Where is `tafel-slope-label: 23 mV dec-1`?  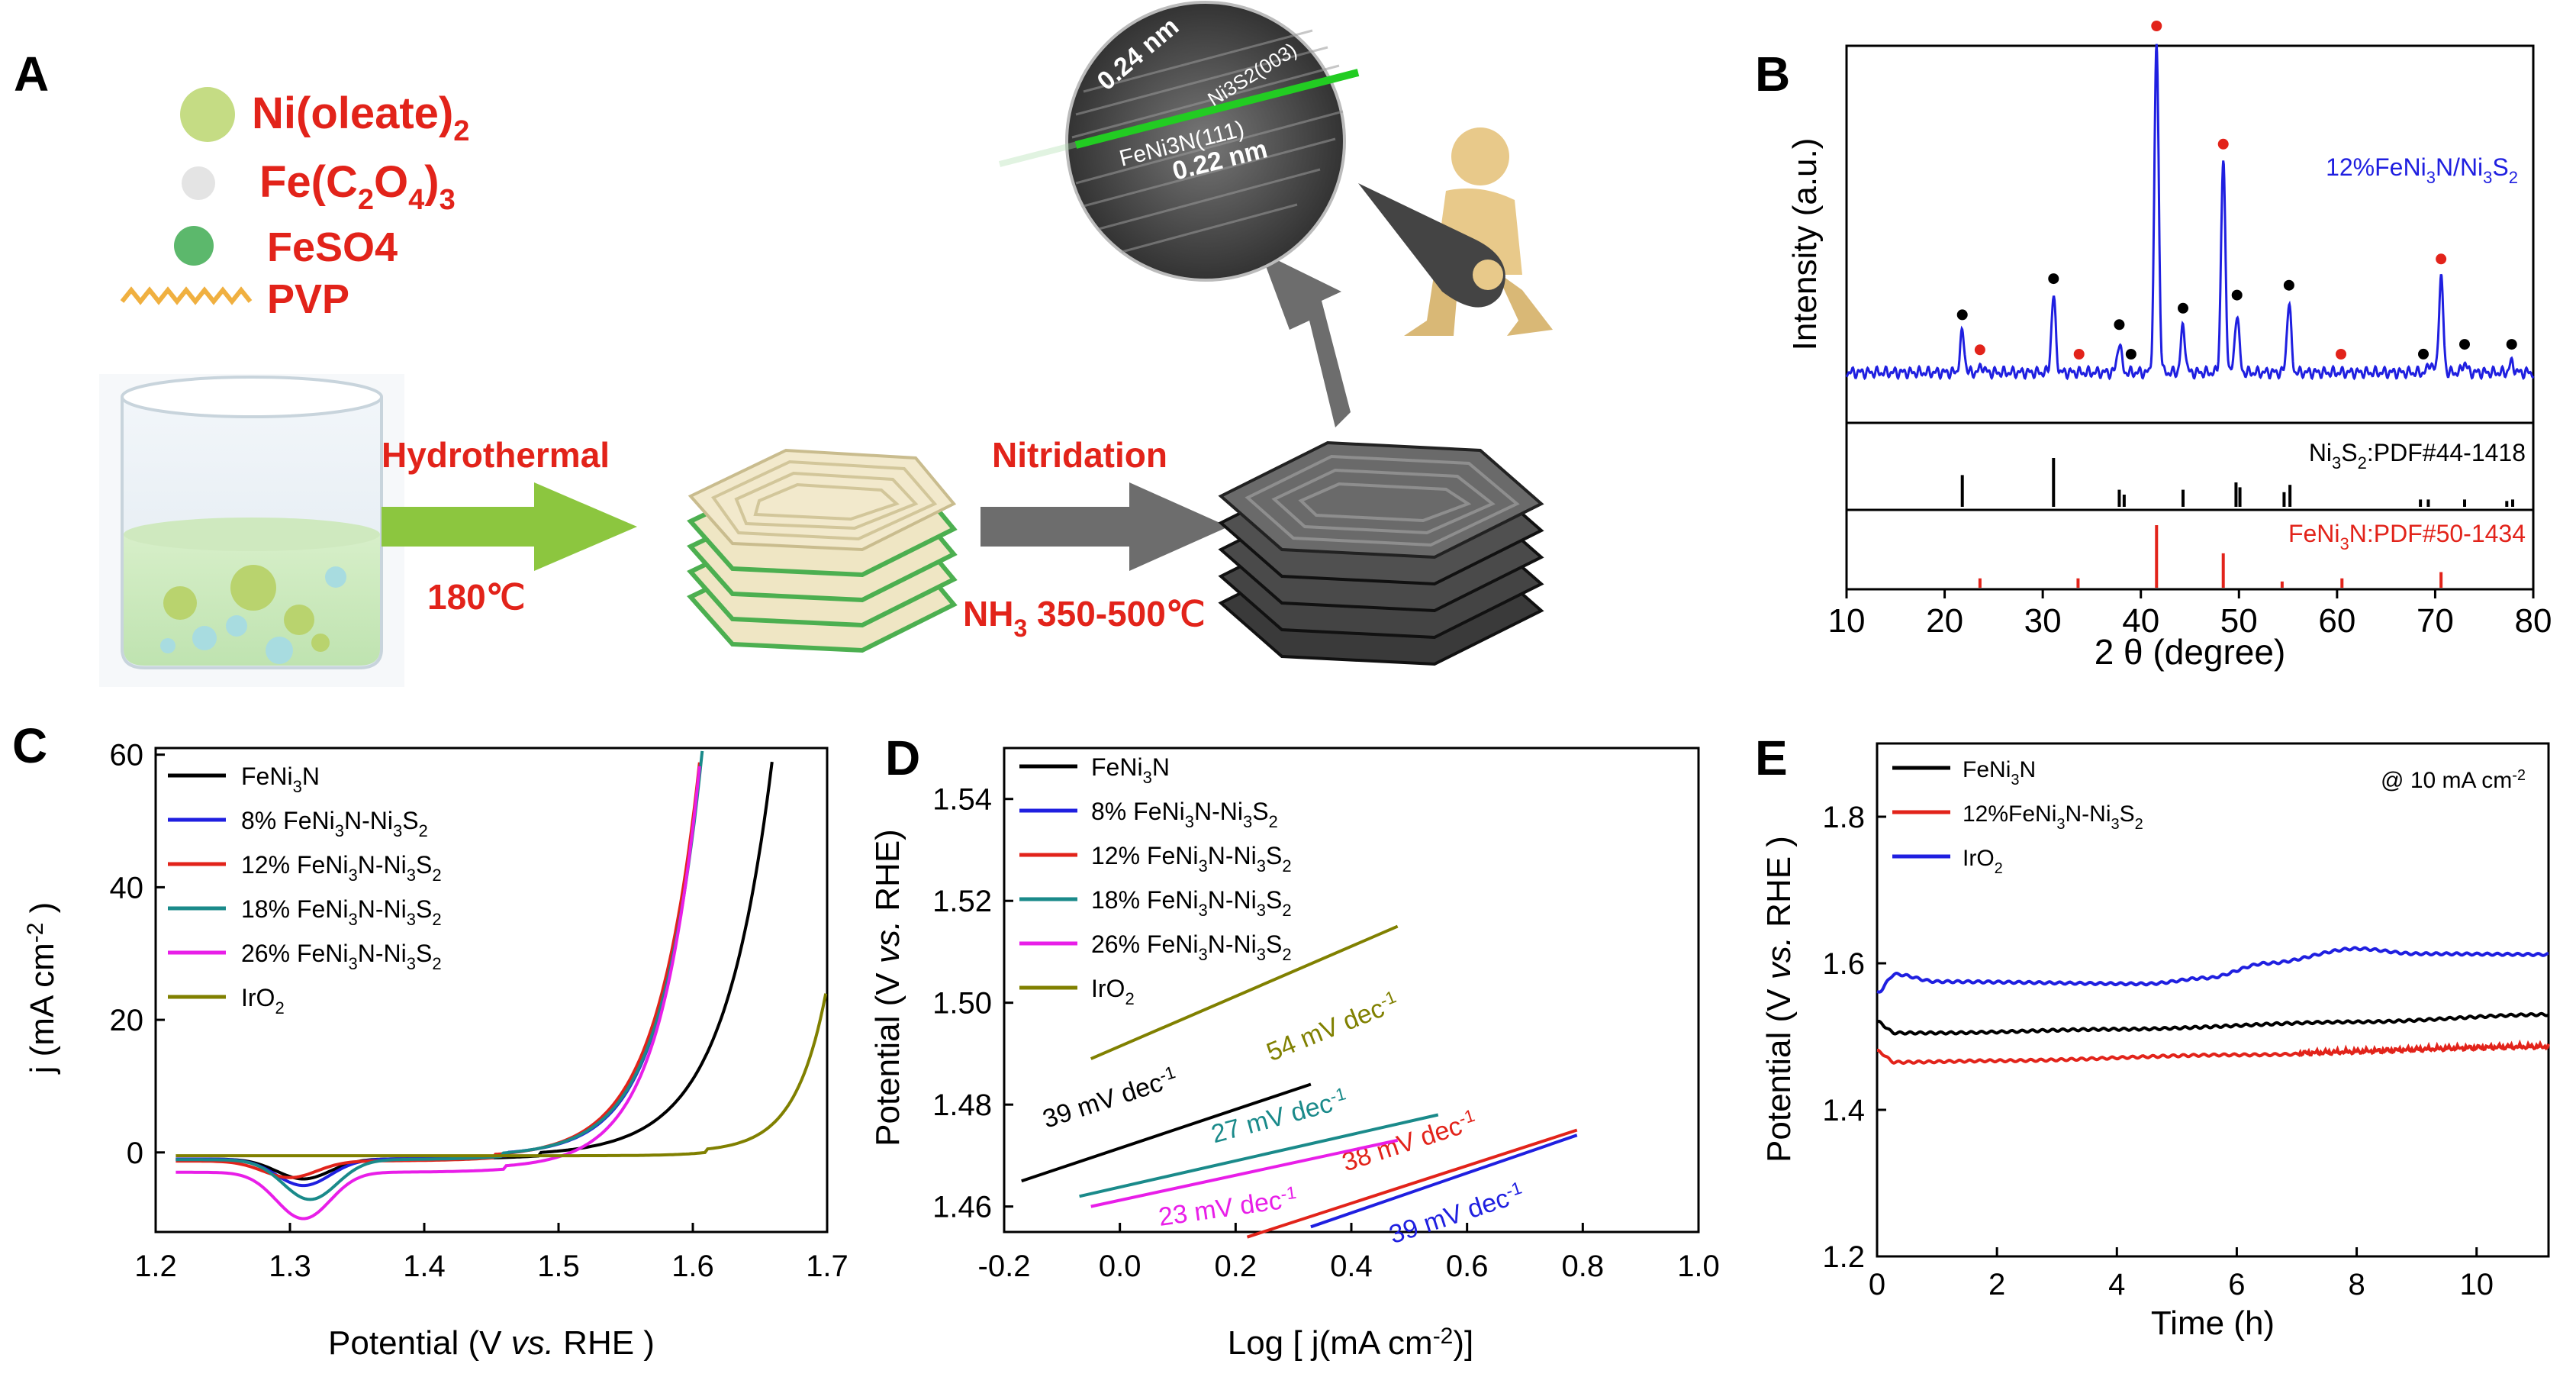
tafel-slope-label: 23 mV dec-1 is located at coordinates (1228, 1207).